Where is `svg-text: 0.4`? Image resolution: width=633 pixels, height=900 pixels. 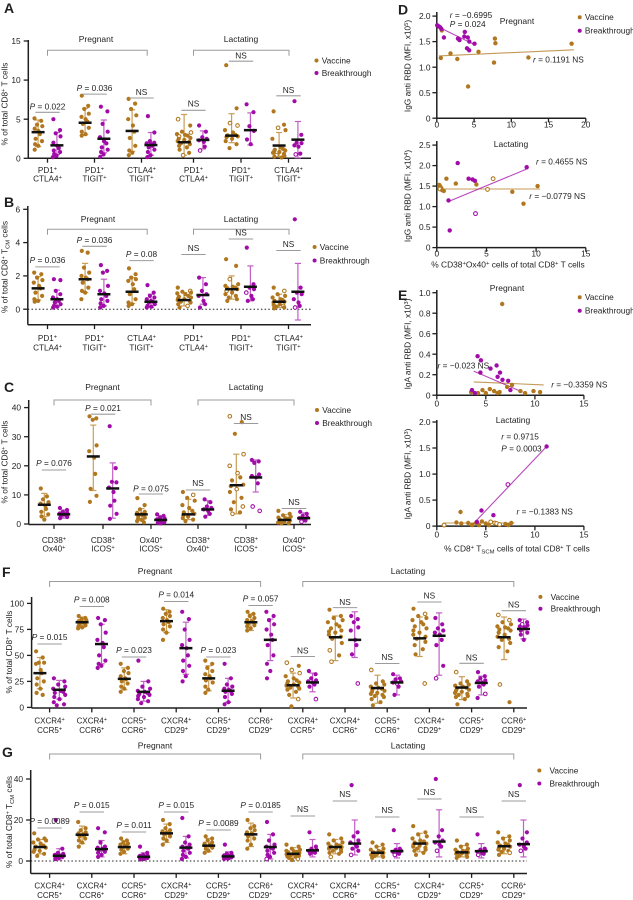
svg-text: 0.4 is located at coordinates (425, 354).